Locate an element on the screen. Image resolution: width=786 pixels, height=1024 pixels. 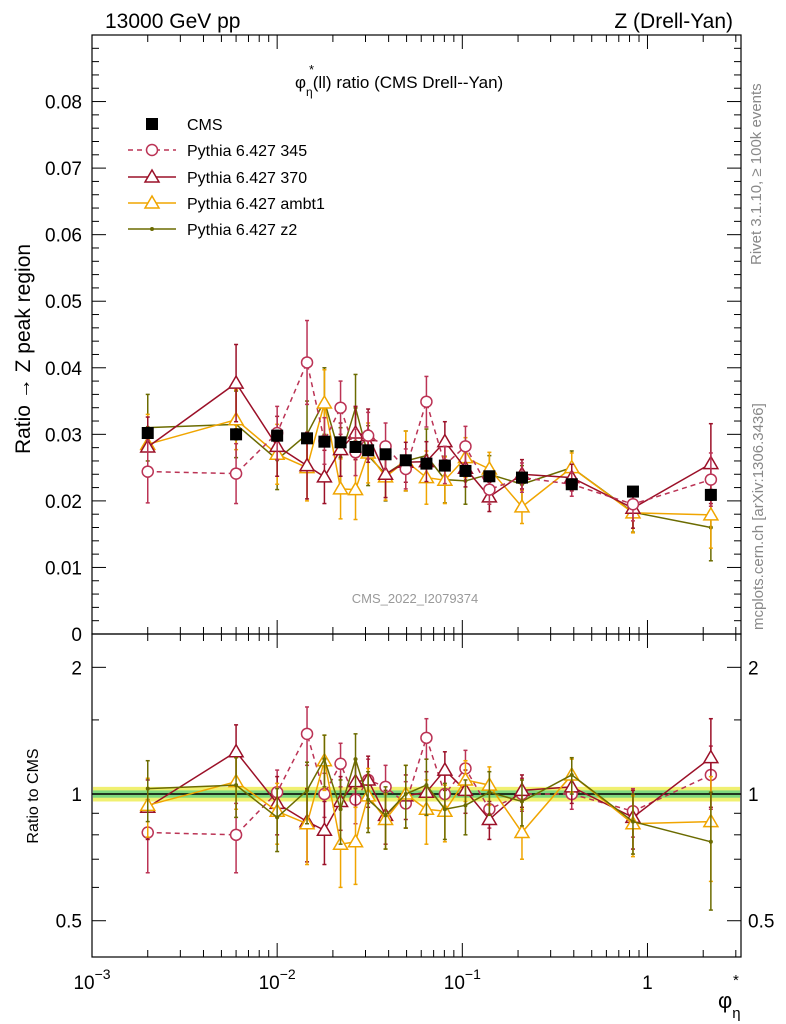
series-cms is located at coordinates (429, 463).